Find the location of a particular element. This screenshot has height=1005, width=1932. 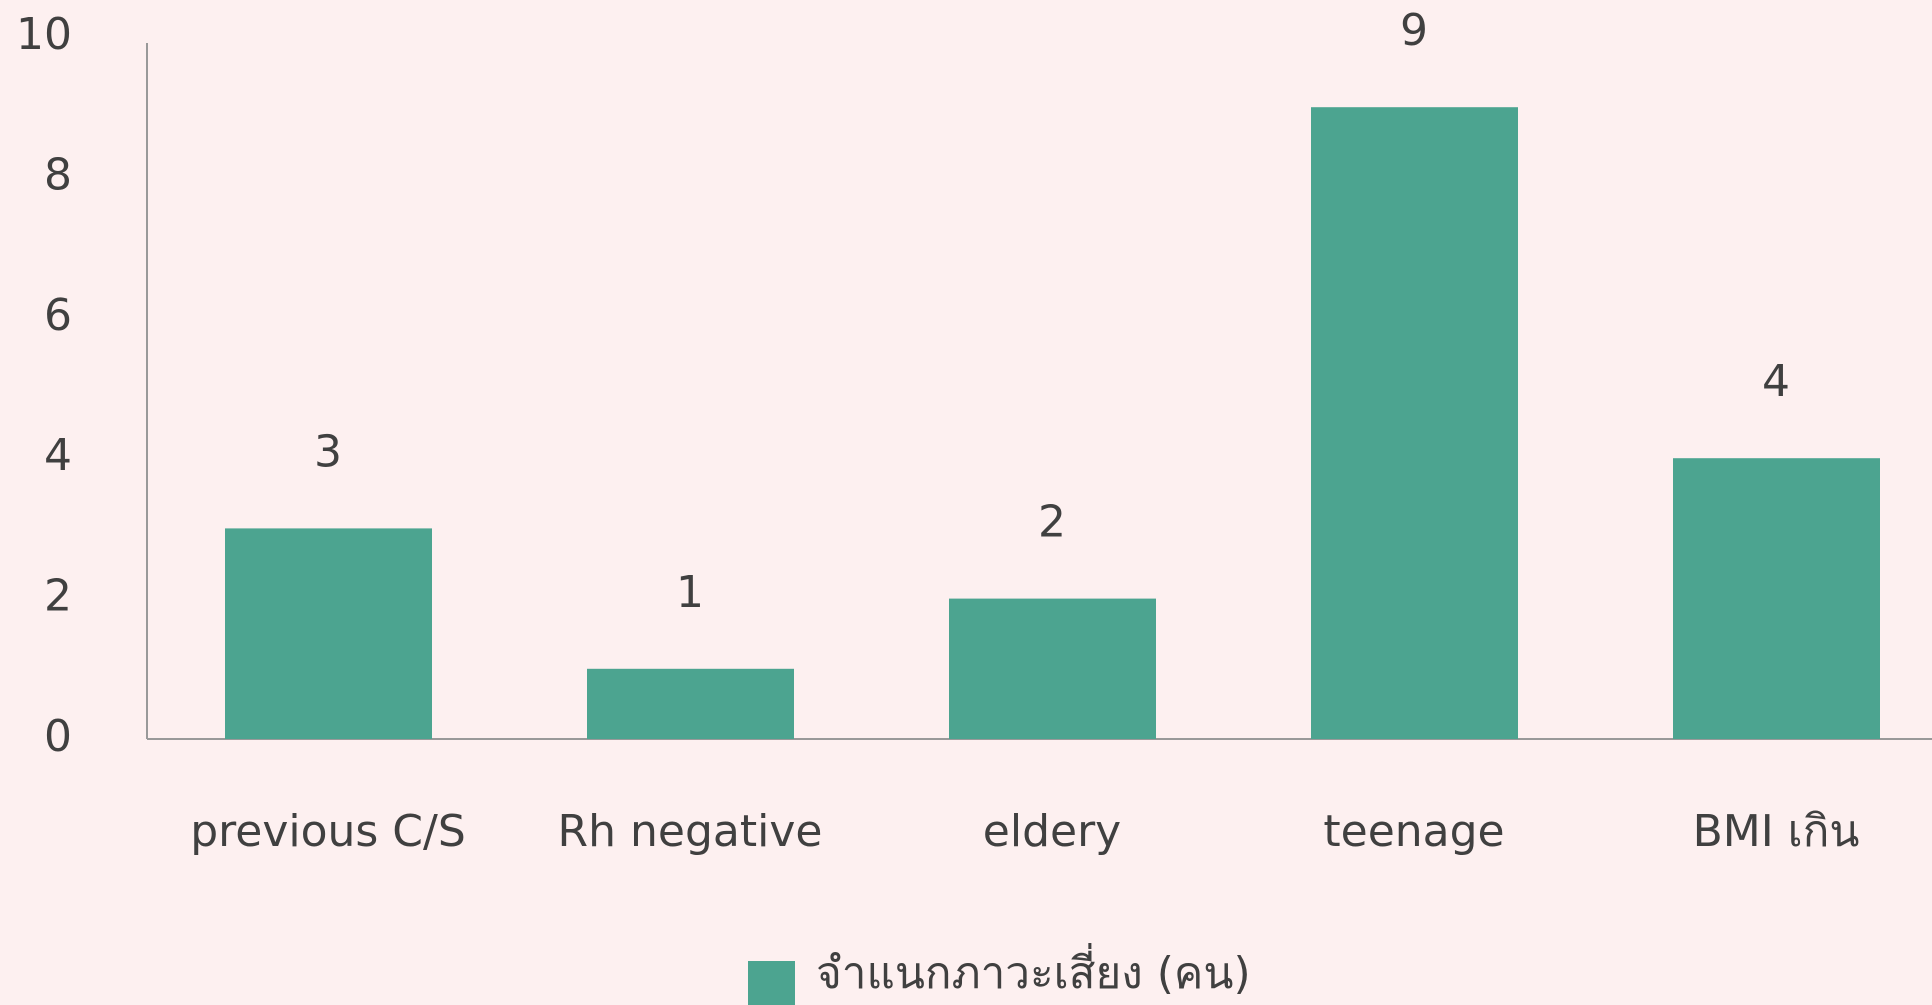

y-tick-label: 4 is located at coordinates (58, 455).